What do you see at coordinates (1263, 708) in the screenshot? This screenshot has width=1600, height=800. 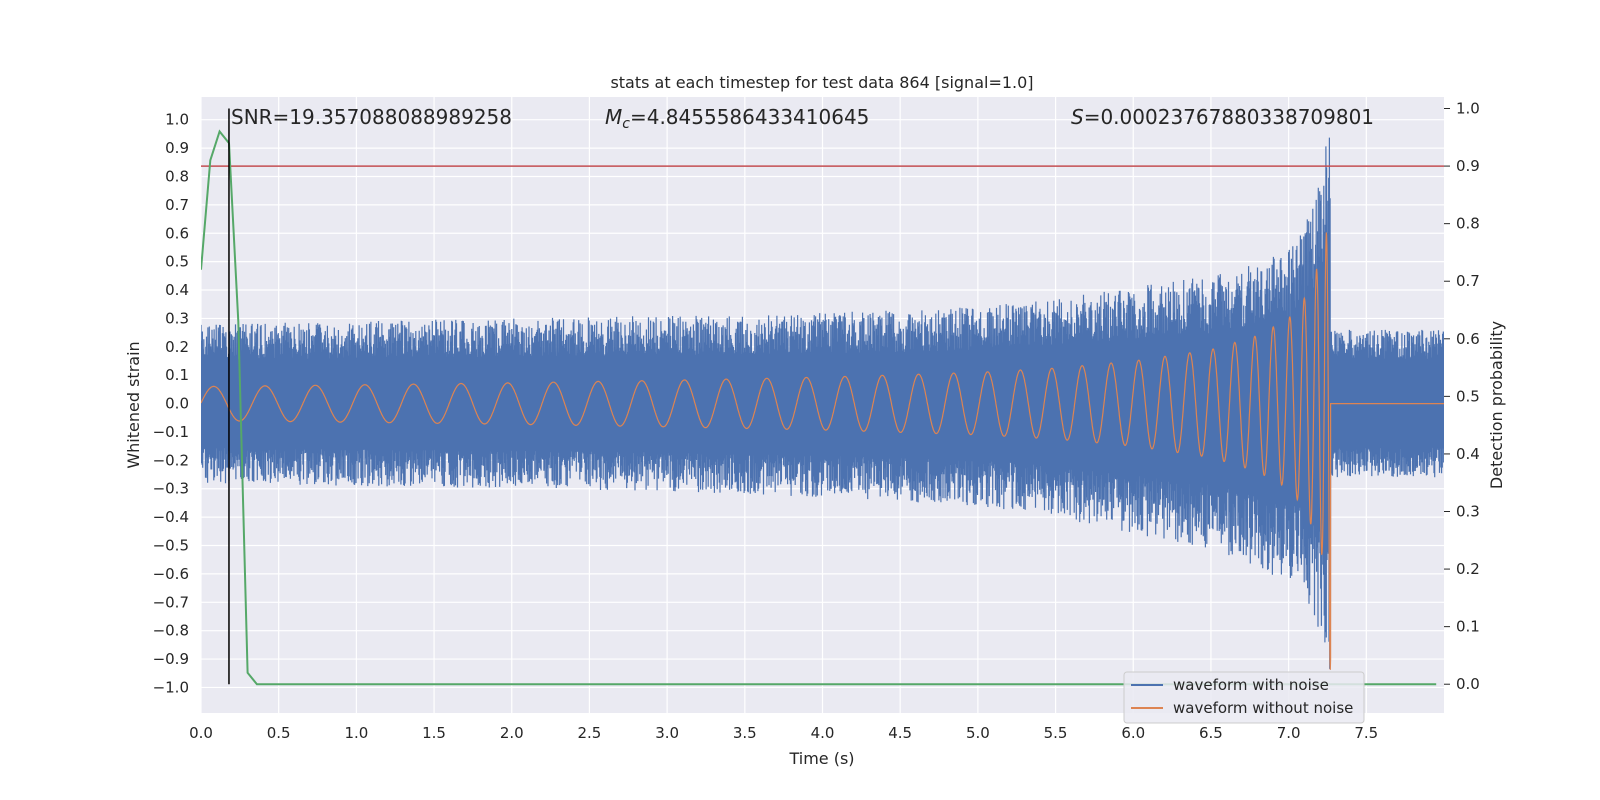 I see `legend-label-clean: waveform without noise` at bounding box center [1263, 708].